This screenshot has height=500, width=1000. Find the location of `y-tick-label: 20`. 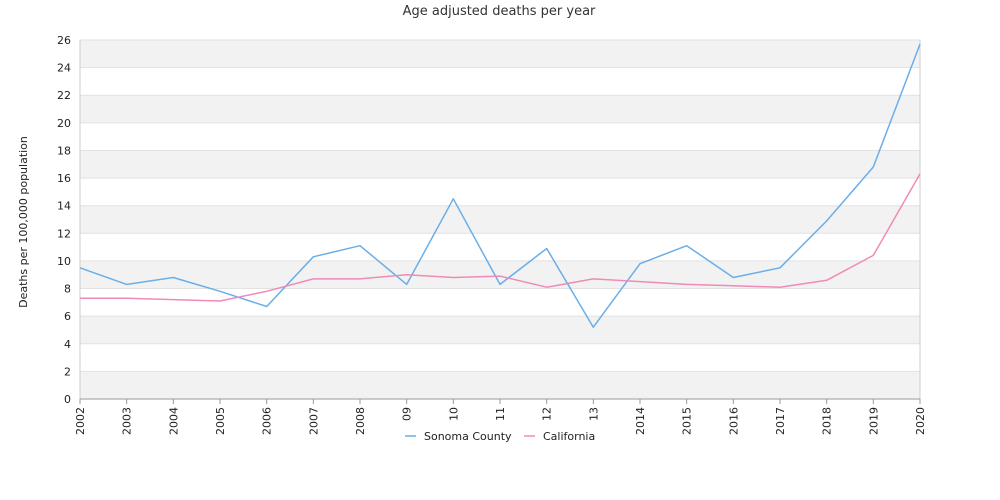

y-tick-label: 20 is located at coordinates (64, 123).